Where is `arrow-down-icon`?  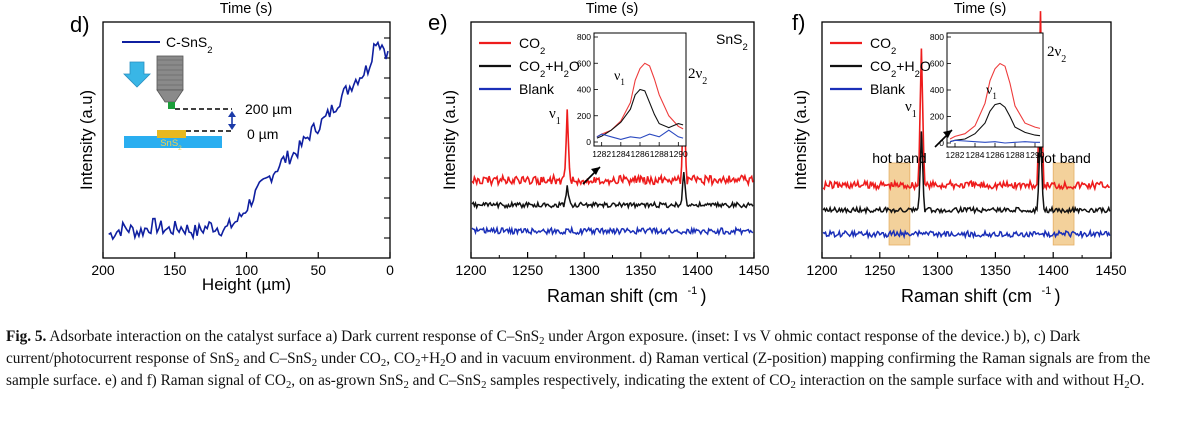 arrow-down-icon is located at coordinates (232, 127).